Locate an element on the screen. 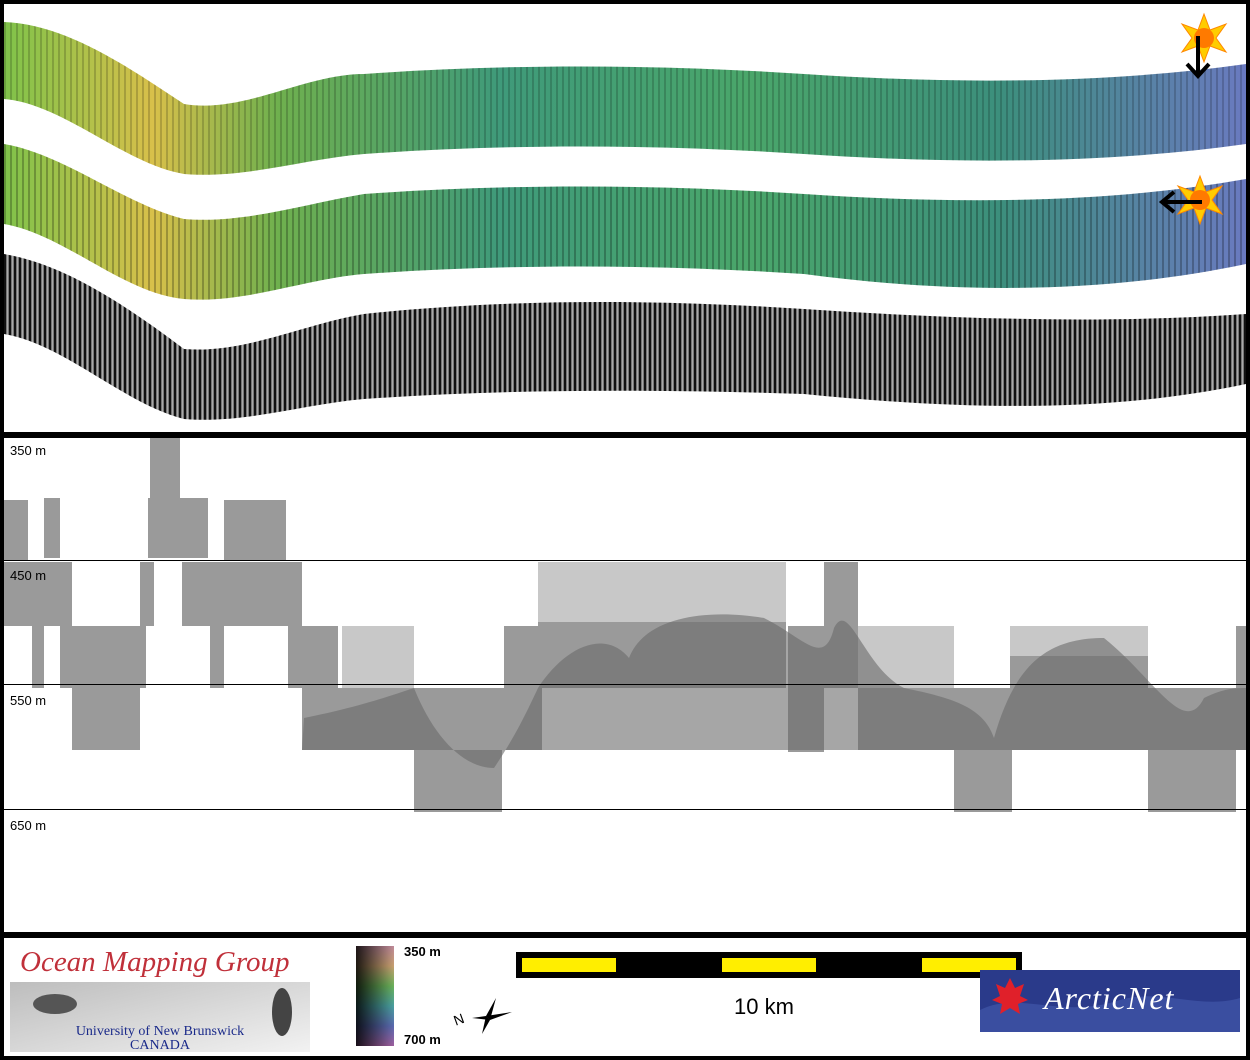 Image resolution: width=1250 pixels, height=1060 pixels. north-letter: N is located at coordinates (459, 1019).